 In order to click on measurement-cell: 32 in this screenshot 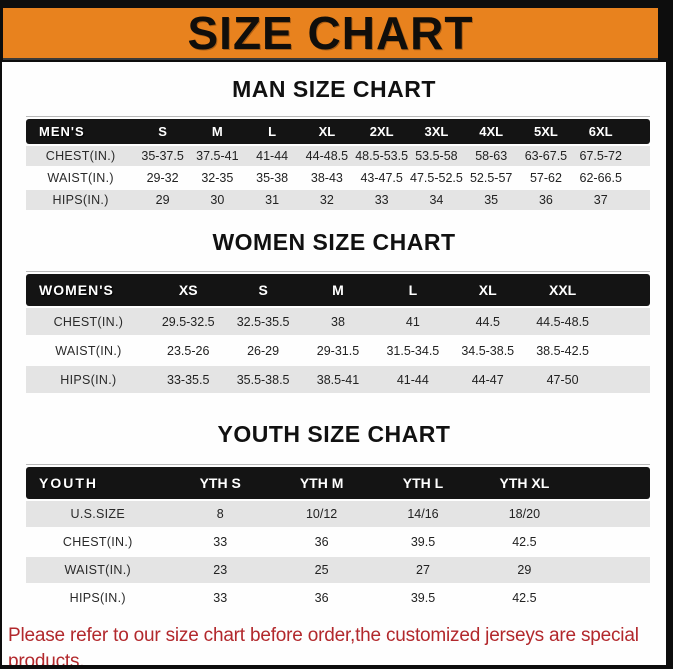, I will do `click(327, 200)`.